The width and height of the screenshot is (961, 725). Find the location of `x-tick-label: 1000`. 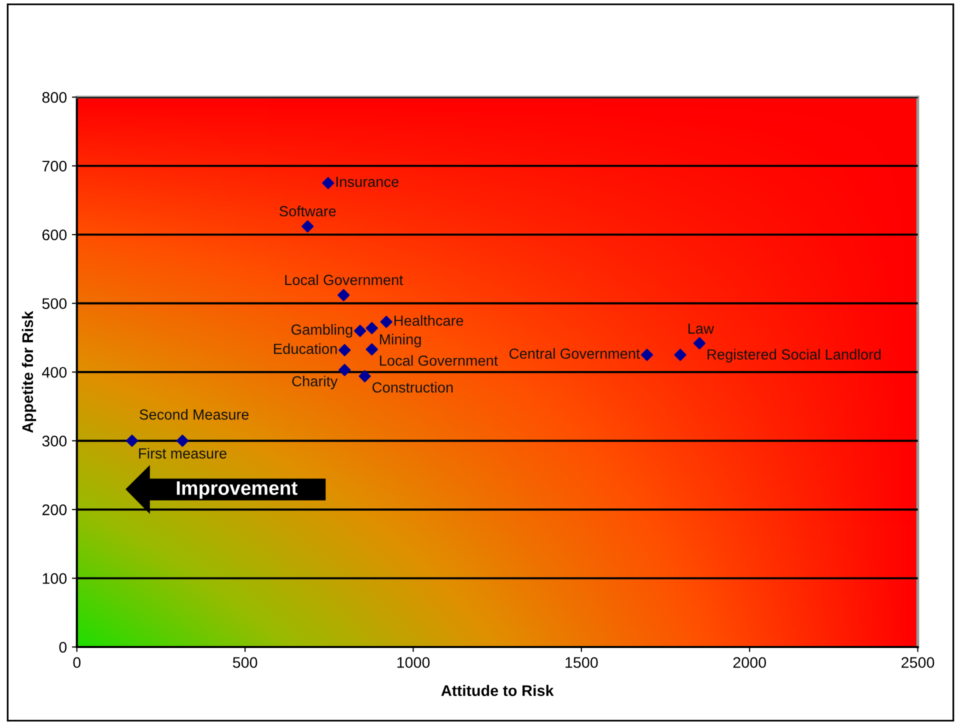

x-tick-label: 1000 is located at coordinates (413, 662).